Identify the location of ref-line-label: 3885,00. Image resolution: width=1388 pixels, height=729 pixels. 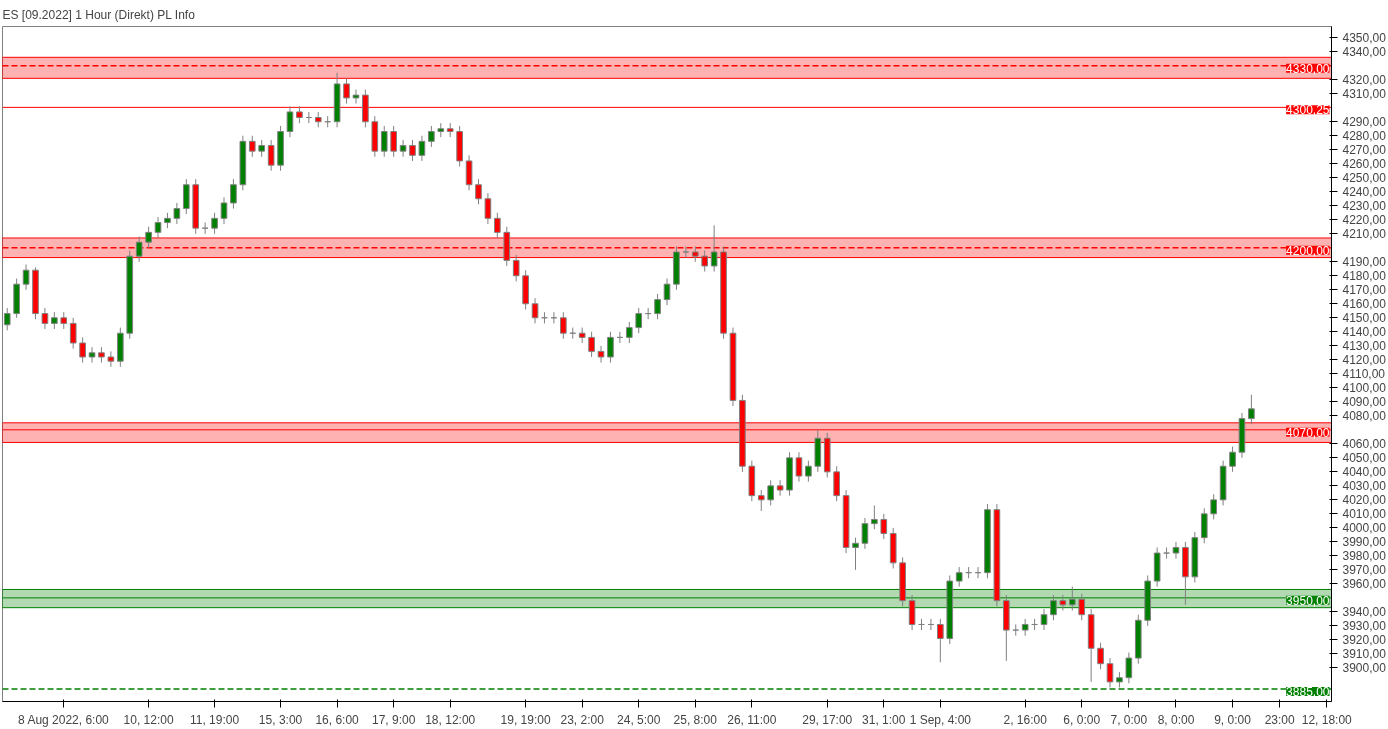
(1308, 691).